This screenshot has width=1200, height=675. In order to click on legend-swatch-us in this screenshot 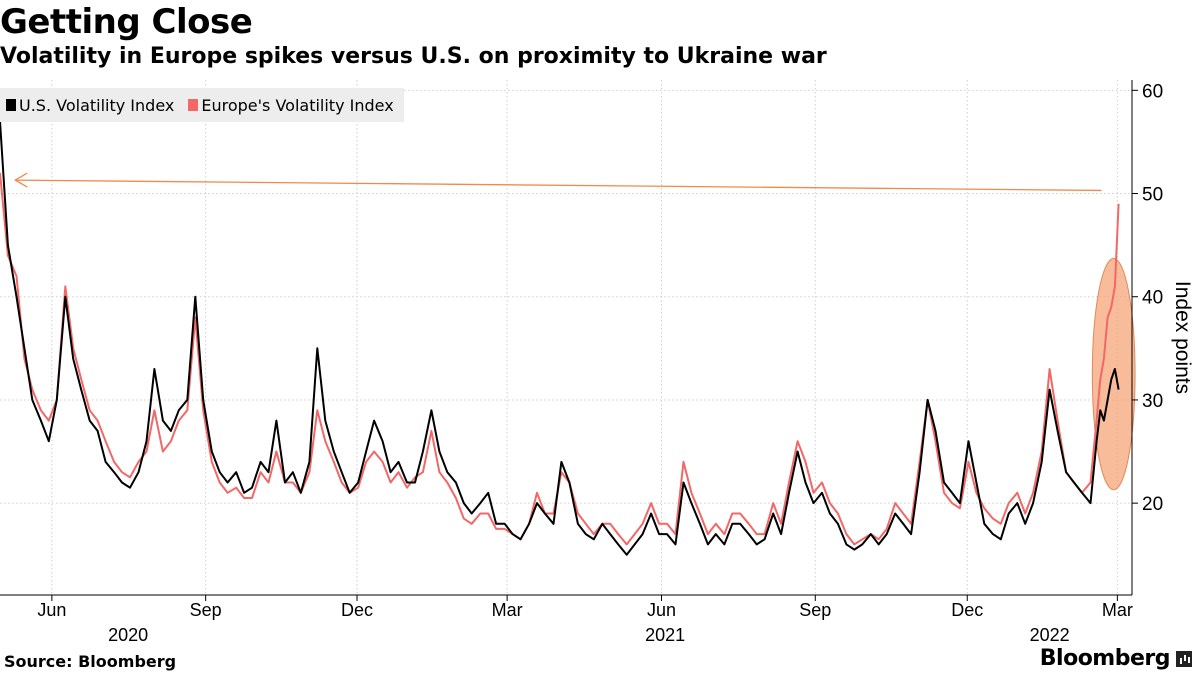, I will do `click(11, 105)`.